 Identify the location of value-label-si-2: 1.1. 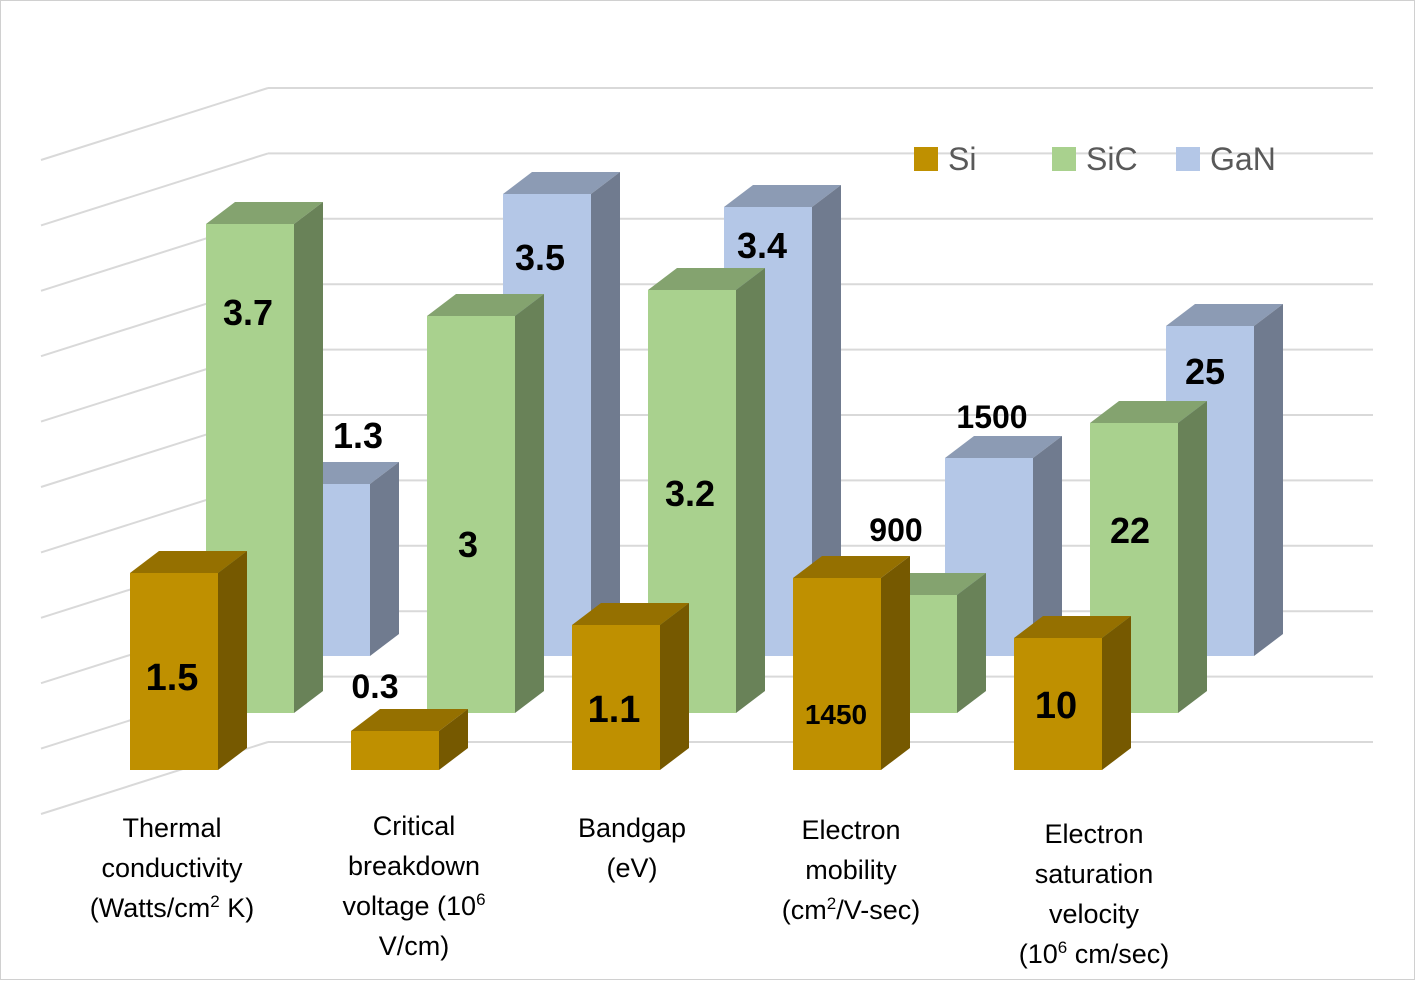
(614, 710).